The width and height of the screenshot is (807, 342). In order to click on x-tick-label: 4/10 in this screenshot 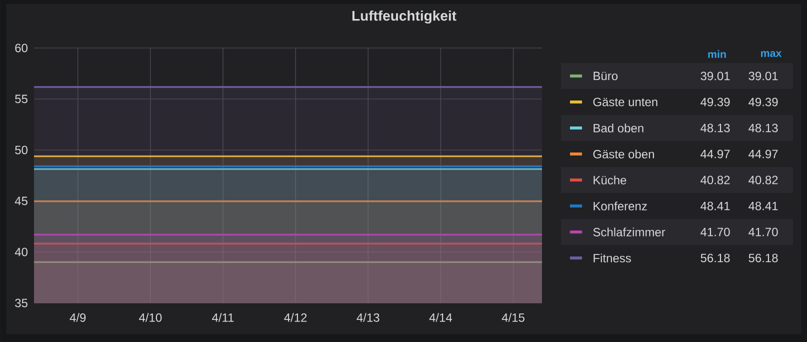, I will do `click(150, 317)`.